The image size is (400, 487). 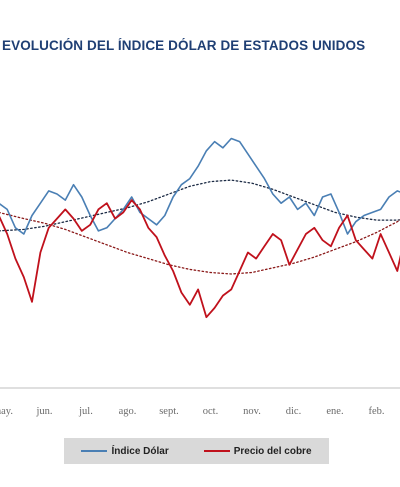 I want to click on legend-swatch-copper, so click(x=216, y=451).